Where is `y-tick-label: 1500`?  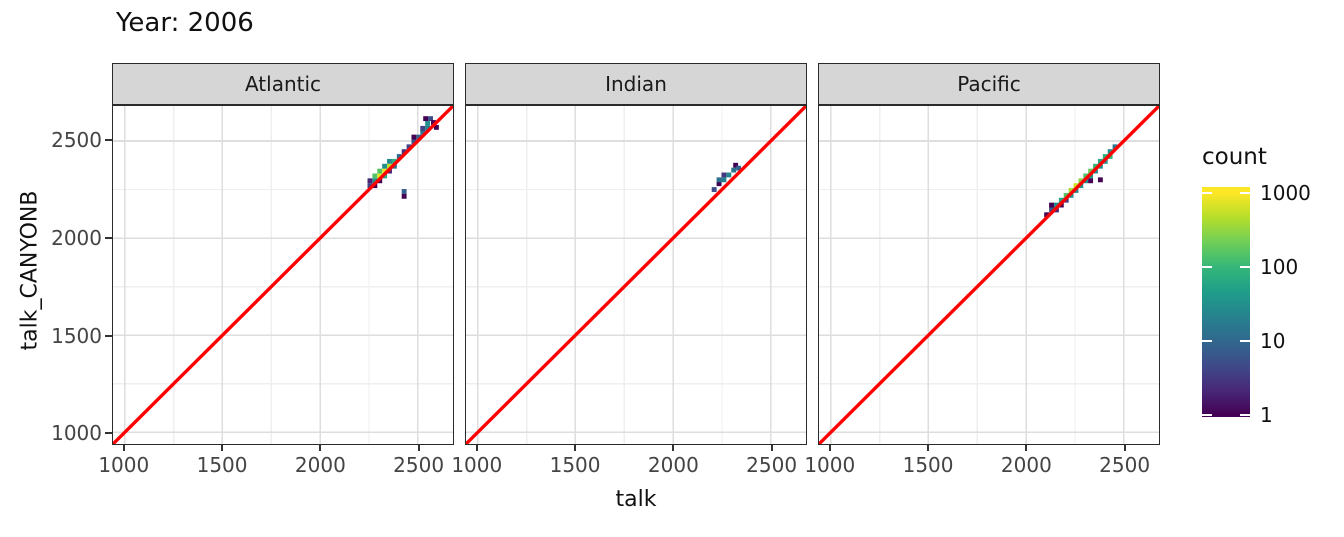 y-tick-label: 1500 is located at coordinates (76, 335).